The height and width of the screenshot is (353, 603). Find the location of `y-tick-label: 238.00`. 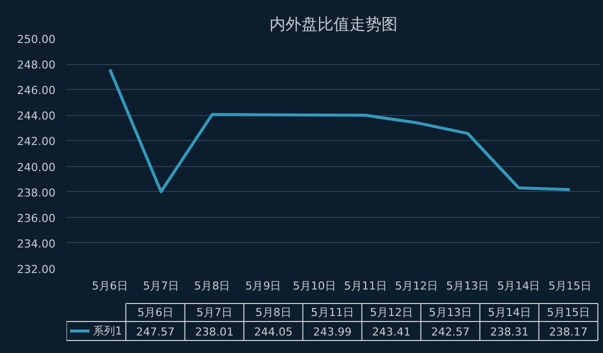

y-tick-label: 238.00 is located at coordinates (36, 193).